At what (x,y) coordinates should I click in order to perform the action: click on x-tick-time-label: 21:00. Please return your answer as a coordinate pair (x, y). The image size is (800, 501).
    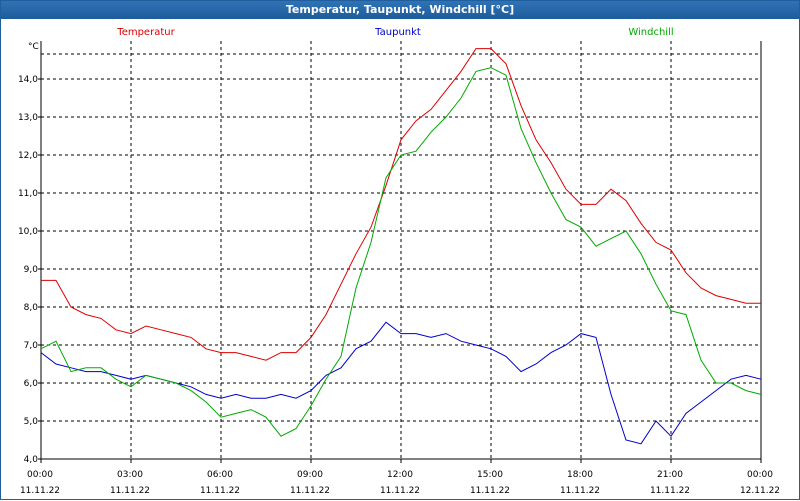
    Looking at the image, I should click on (670, 475).